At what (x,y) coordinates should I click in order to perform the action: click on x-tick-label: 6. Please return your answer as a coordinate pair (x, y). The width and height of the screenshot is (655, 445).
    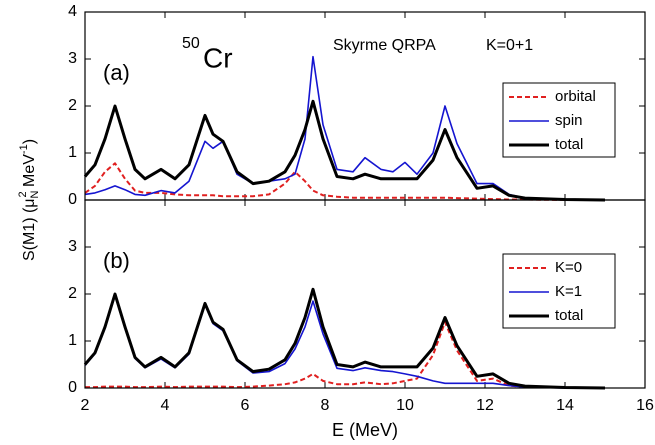
    Looking at the image, I should click on (245, 405).